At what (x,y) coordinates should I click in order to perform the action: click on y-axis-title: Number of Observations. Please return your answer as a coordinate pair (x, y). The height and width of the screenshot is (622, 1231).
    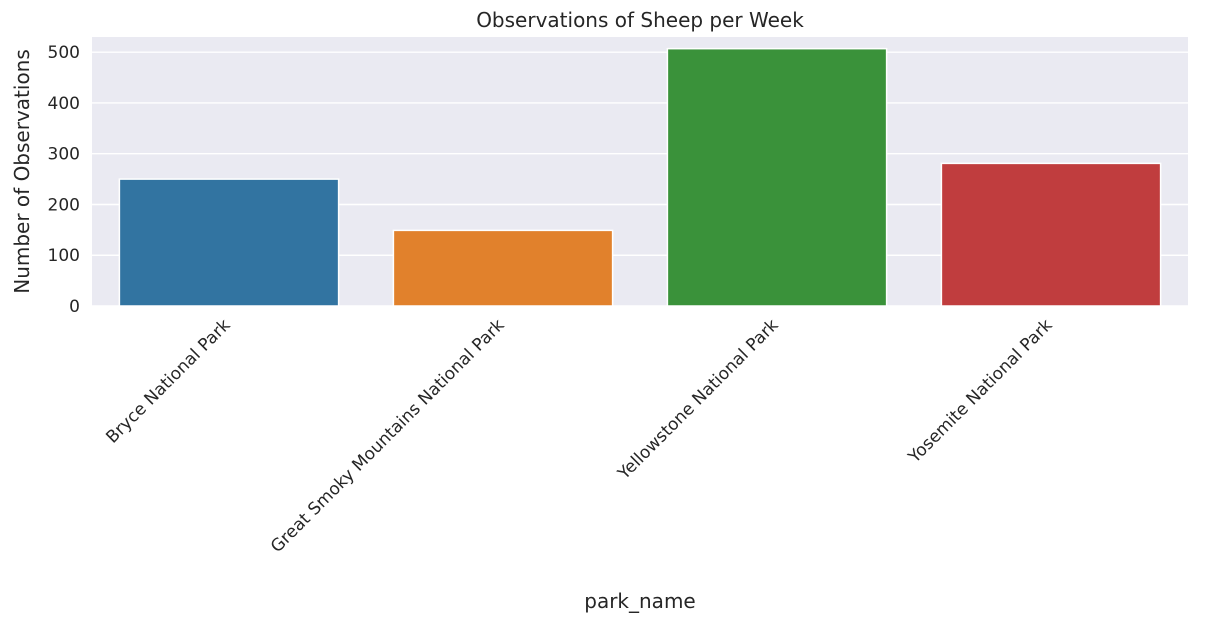
    Looking at the image, I should click on (22, 171).